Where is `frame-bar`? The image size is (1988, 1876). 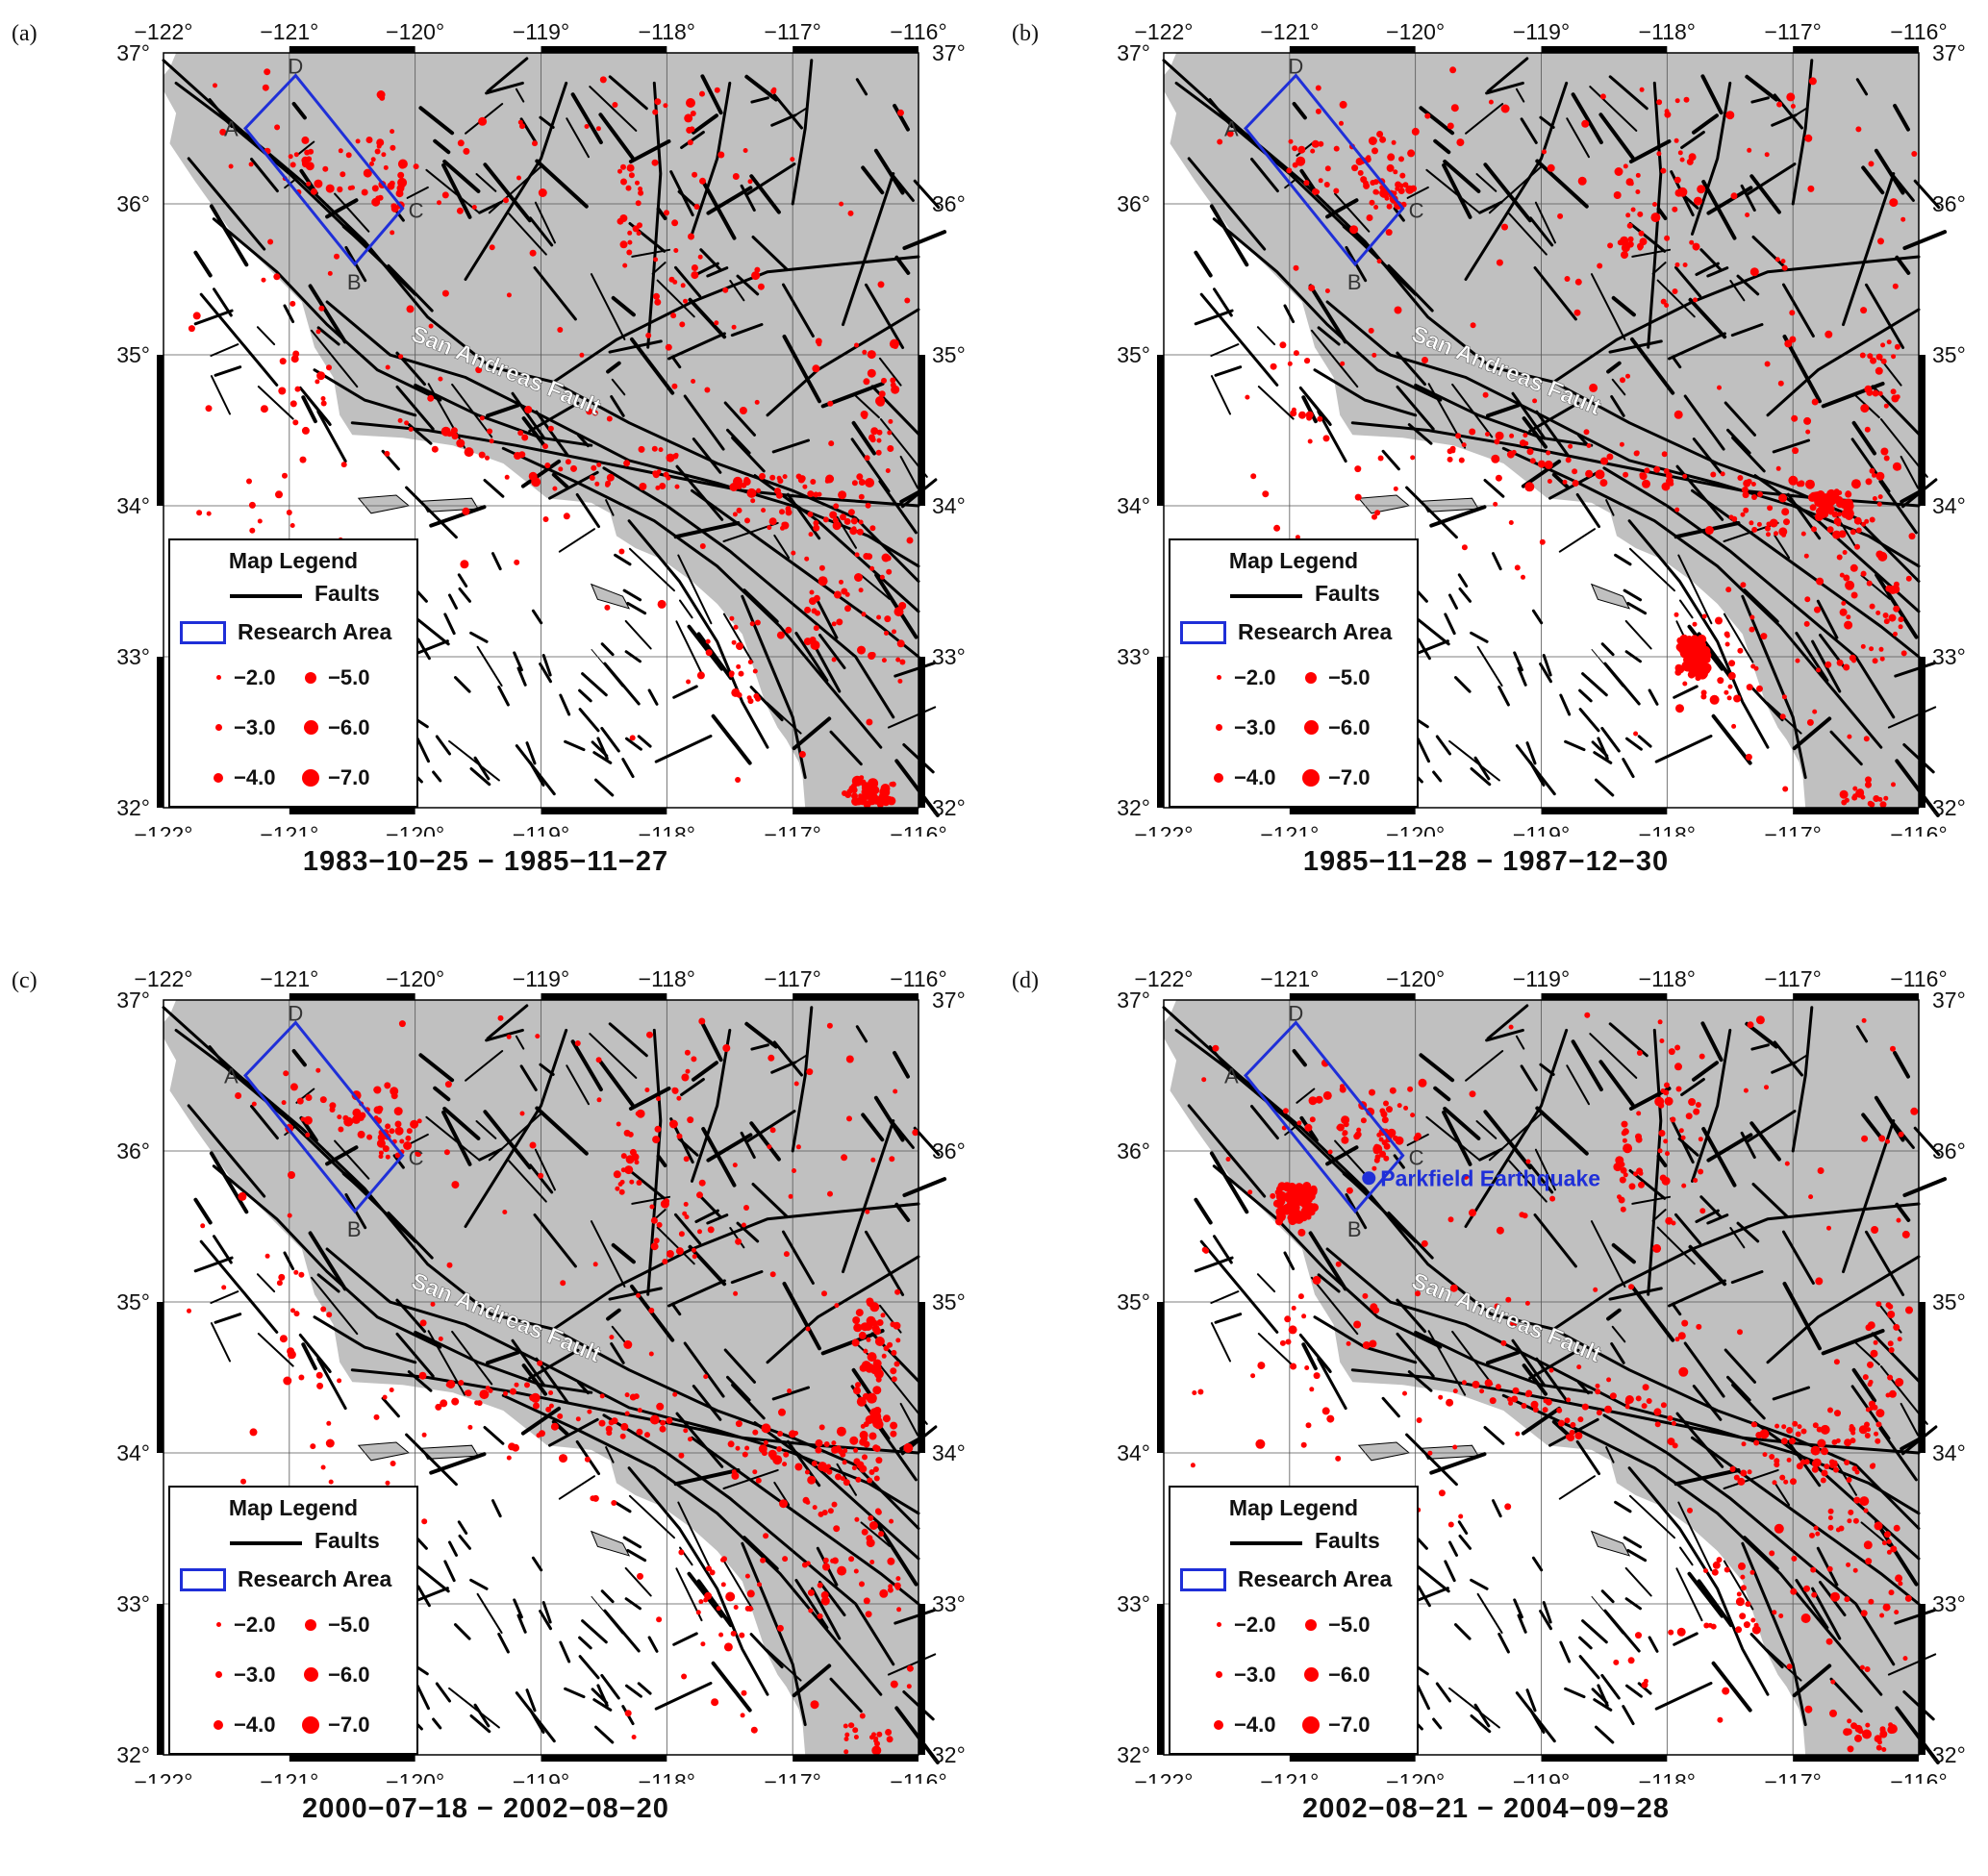 frame-bar is located at coordinates (604, 996).